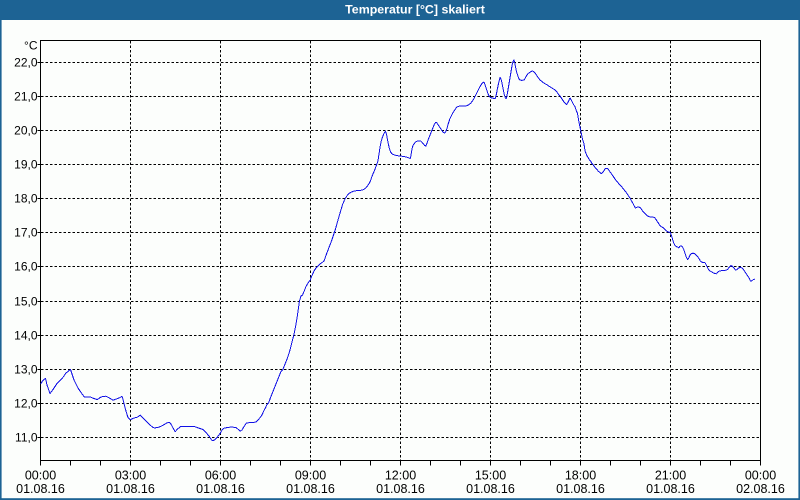 The height and width of the screenshot is (500, 800). I want to click on svg-text: 19,0, so click(26, 165).